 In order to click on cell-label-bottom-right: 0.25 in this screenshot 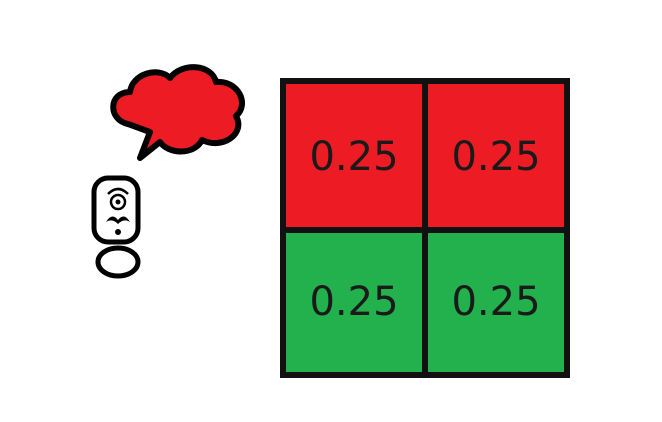, I will do `click(495, 302)`.